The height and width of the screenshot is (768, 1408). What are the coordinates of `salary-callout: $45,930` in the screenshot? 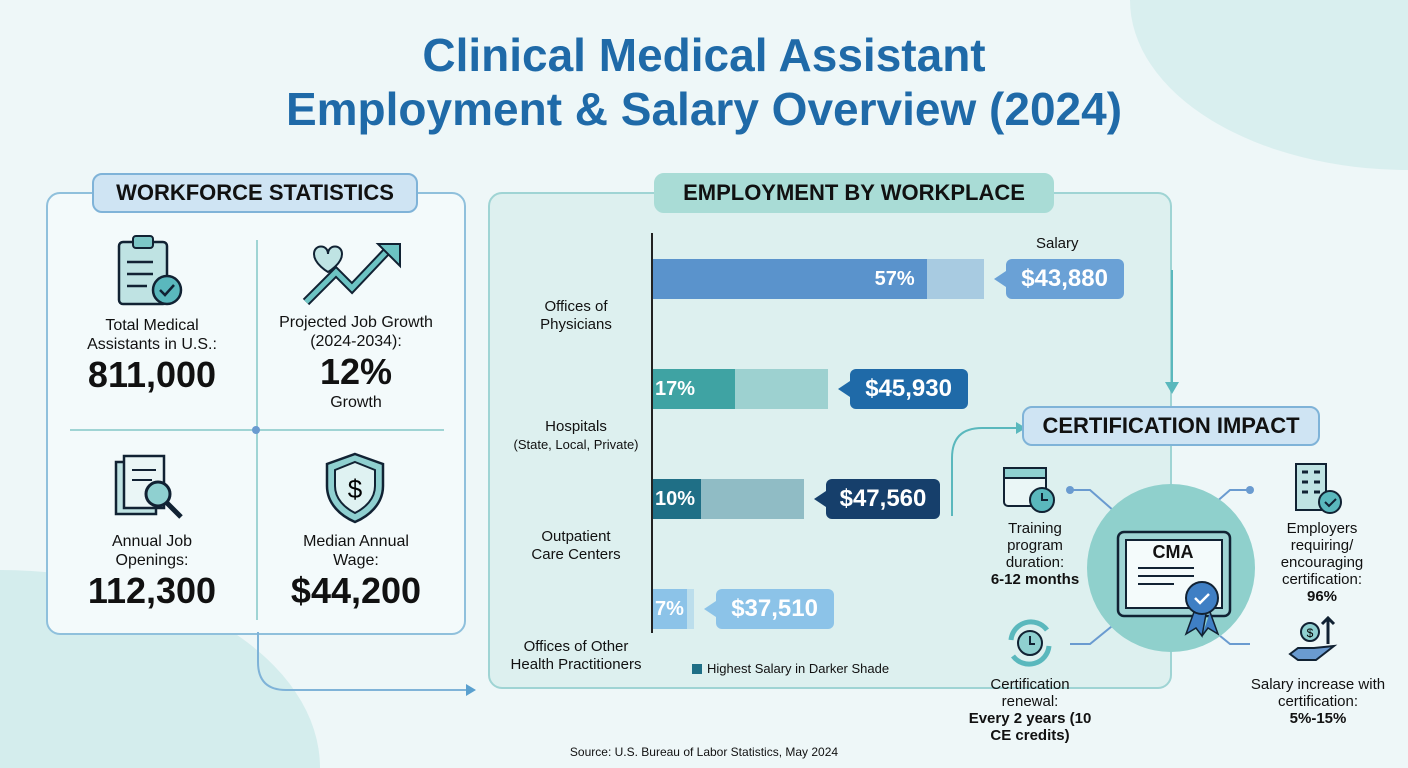 It's located at (902, 389).